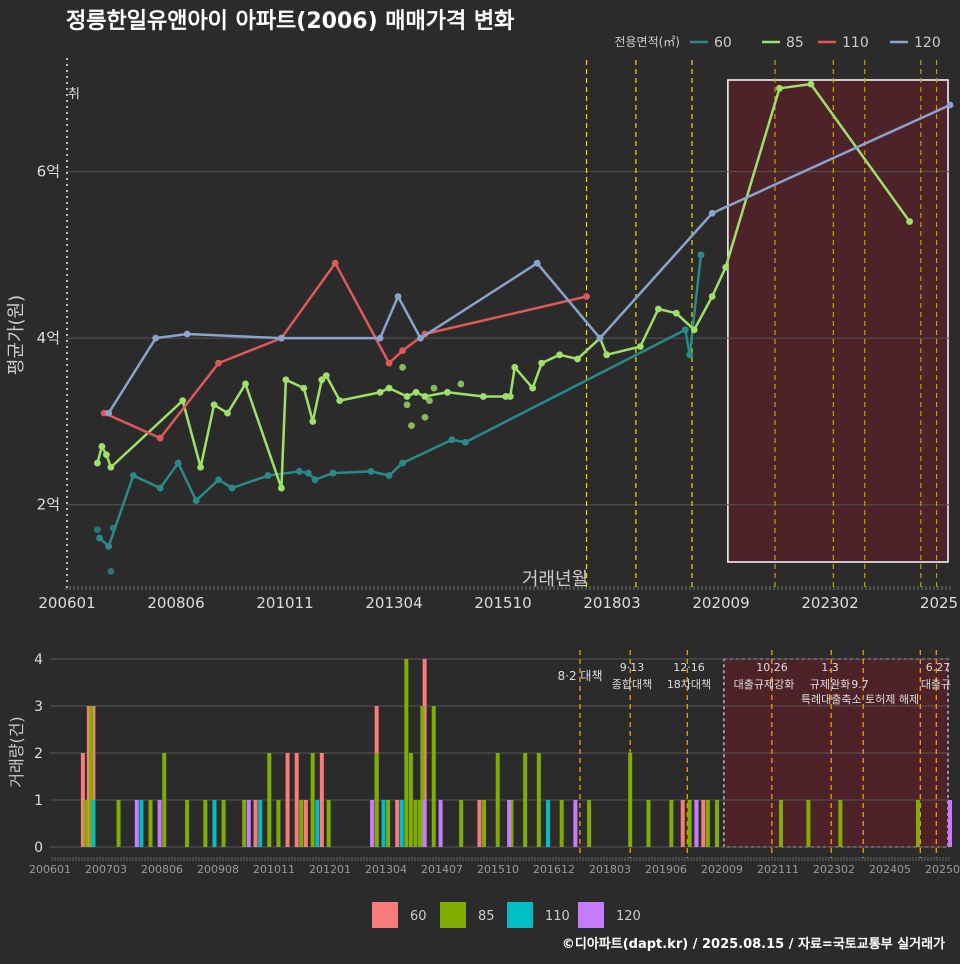 Image resolution: width=960 pixels, height=964 pixels. I want to click on volume-x-tick-label: 202302, so click(834, 869).